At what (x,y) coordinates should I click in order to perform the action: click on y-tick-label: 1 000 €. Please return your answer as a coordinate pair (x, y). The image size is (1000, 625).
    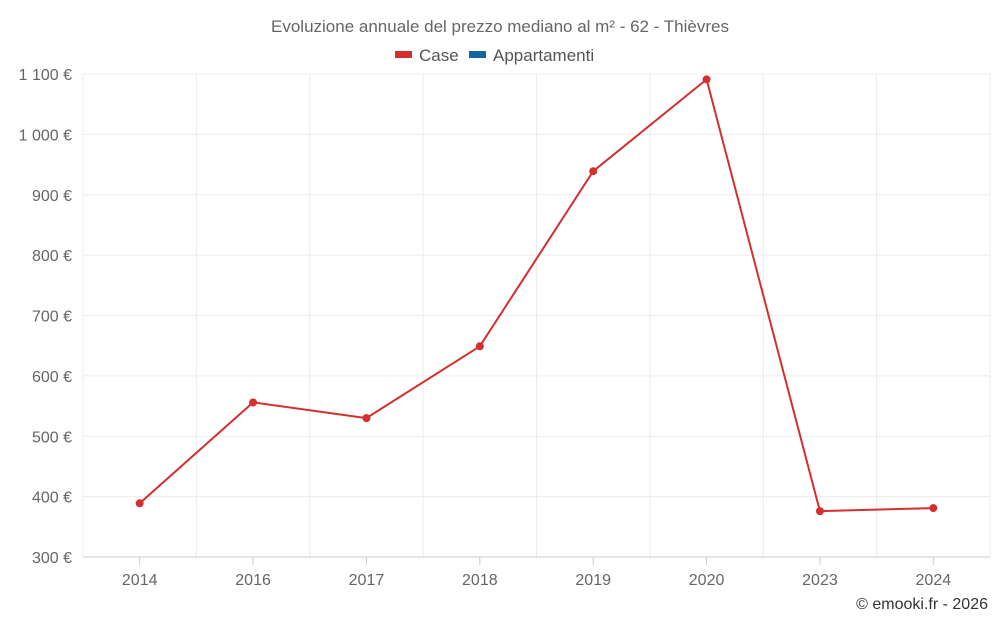
    Looking at the image, I should click on (45, 135).